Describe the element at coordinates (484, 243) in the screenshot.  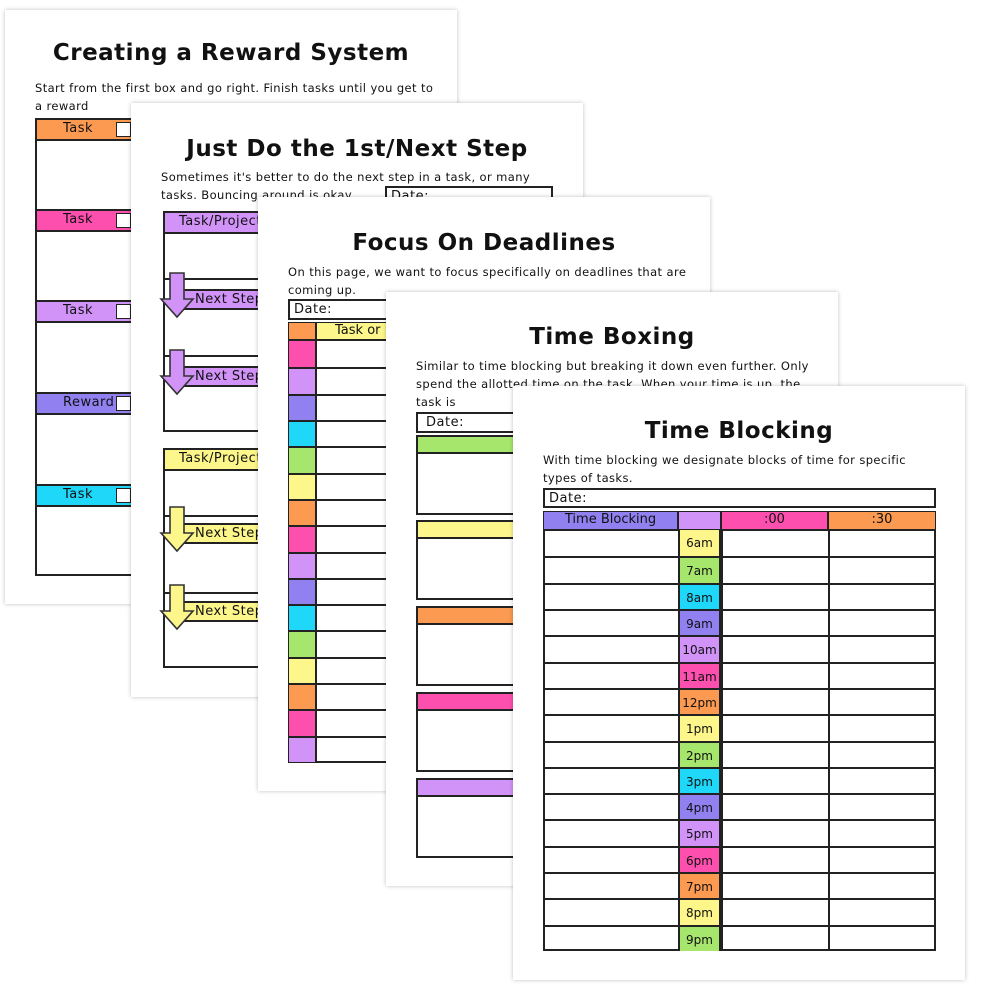
I see `page-title: Focus On Deadlines` at that location.